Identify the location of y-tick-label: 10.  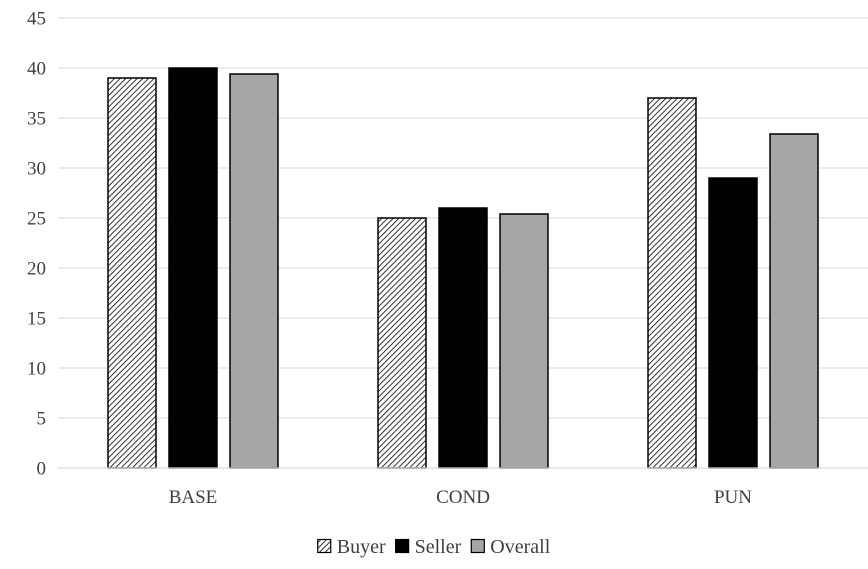
(36, 369).